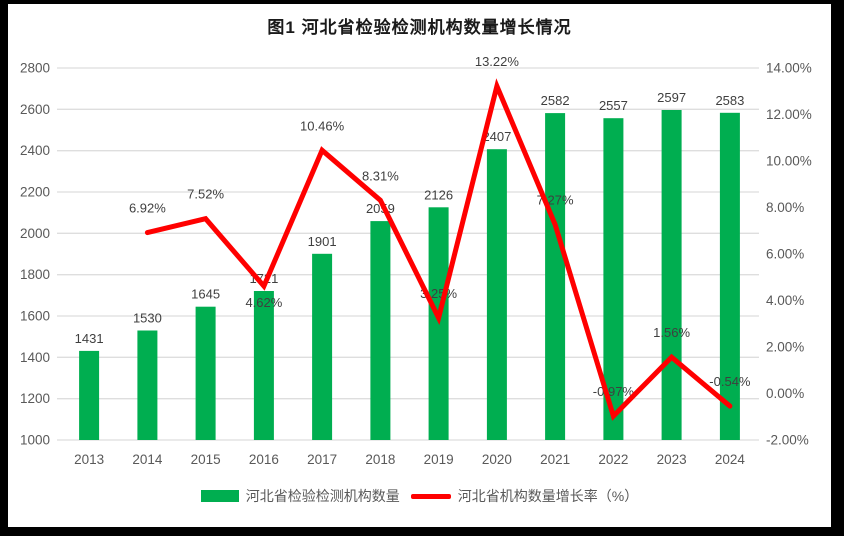 The image size is (844, 536). I want to click on bar-2020, so click(496, 294).